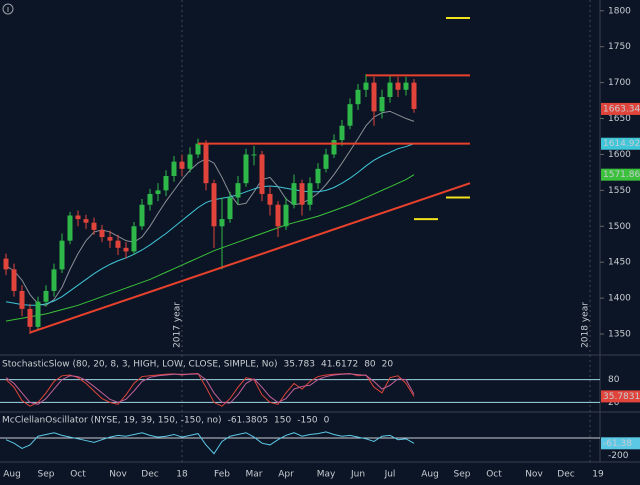 The width and height of the screenshot is (640, 485). What do you see at coordinates (619, 119) in the screenshot?
I see `y-tick-label: 1650` at bounding box center [619, 119].